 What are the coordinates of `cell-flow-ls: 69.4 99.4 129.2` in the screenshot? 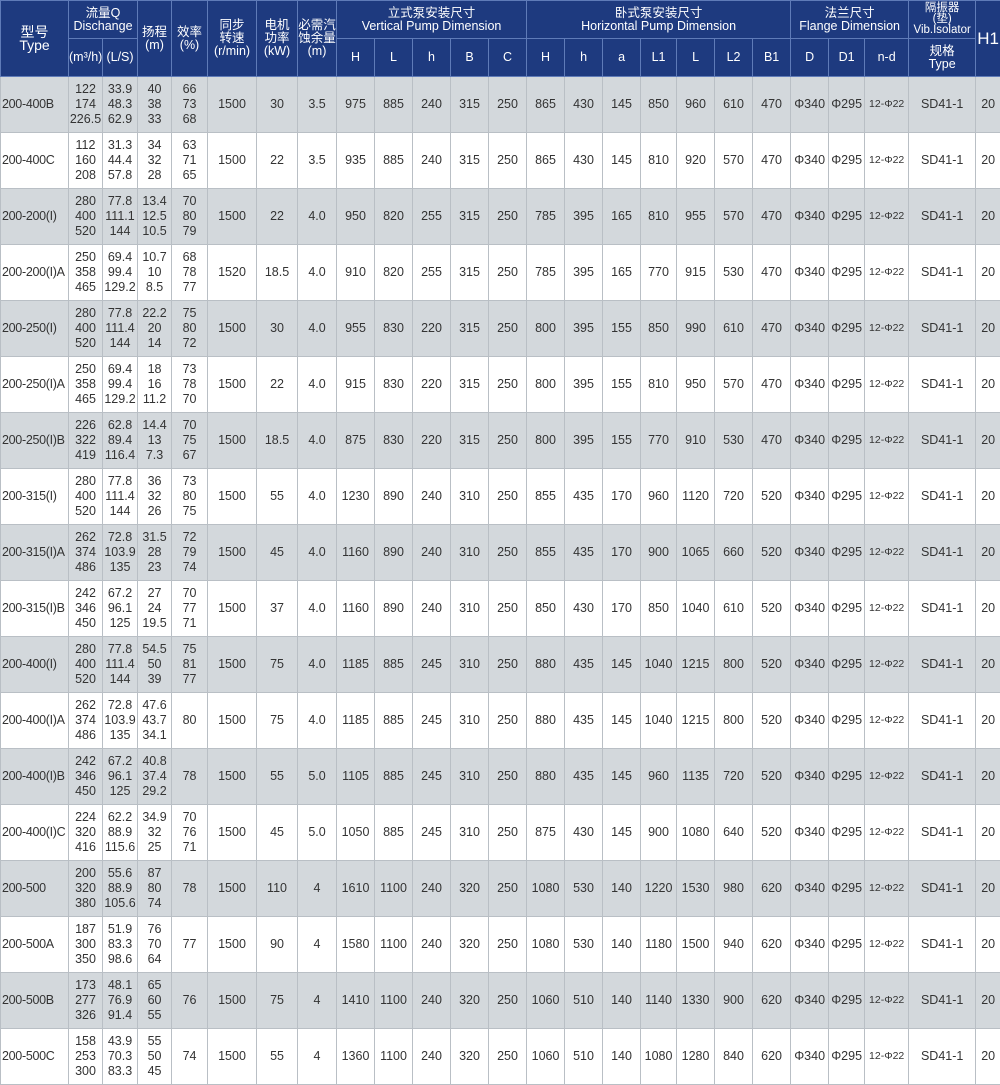 It's located at (120, 273).